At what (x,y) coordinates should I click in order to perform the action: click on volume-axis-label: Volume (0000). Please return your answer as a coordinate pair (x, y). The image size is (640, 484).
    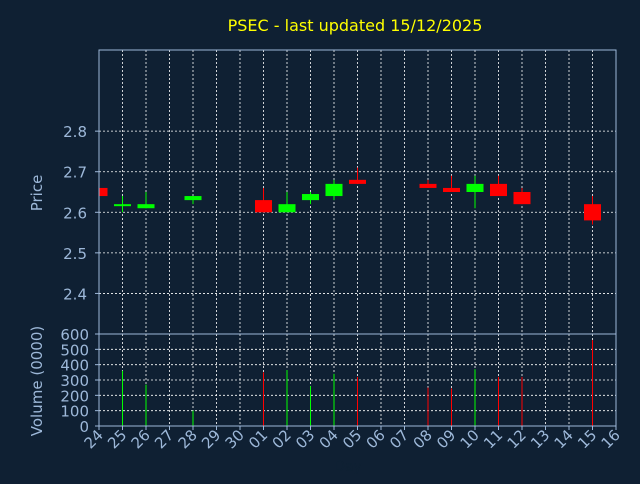
    Looking at the image, I should click on (37, 381).